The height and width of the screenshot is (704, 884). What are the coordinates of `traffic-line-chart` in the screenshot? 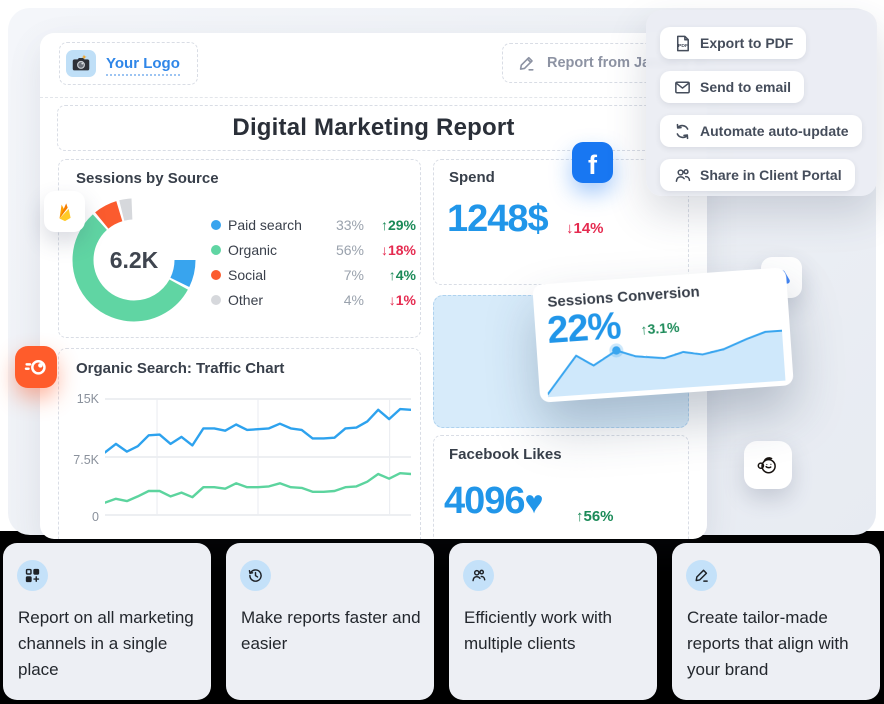 It's located at (258, 457).